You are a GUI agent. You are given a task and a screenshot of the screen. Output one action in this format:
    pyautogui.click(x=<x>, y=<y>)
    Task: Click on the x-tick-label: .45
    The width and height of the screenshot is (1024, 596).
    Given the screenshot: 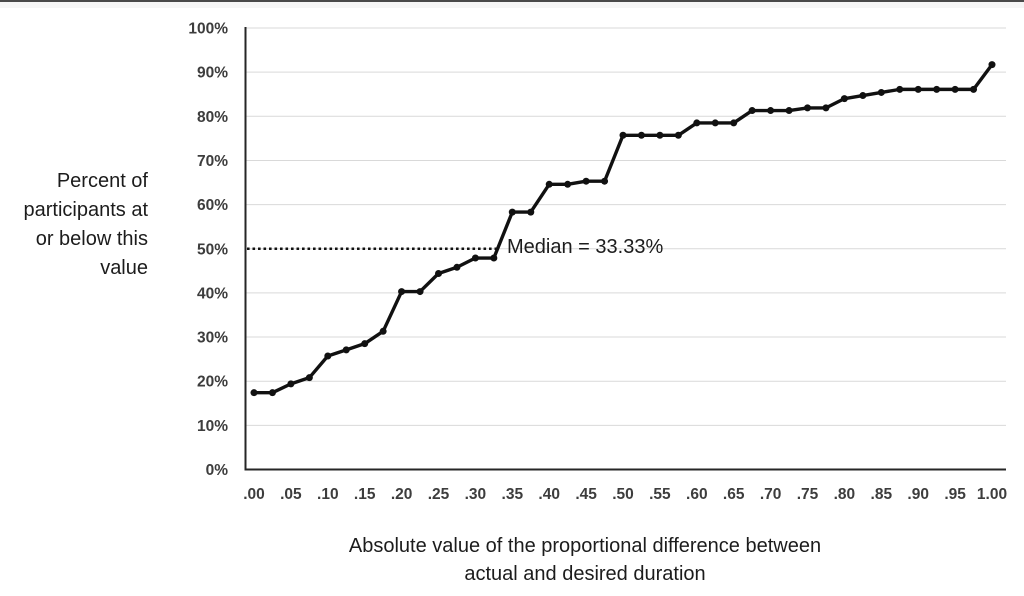 What is the action you would take?
    pyautogui.click(x=586, y=494)
    